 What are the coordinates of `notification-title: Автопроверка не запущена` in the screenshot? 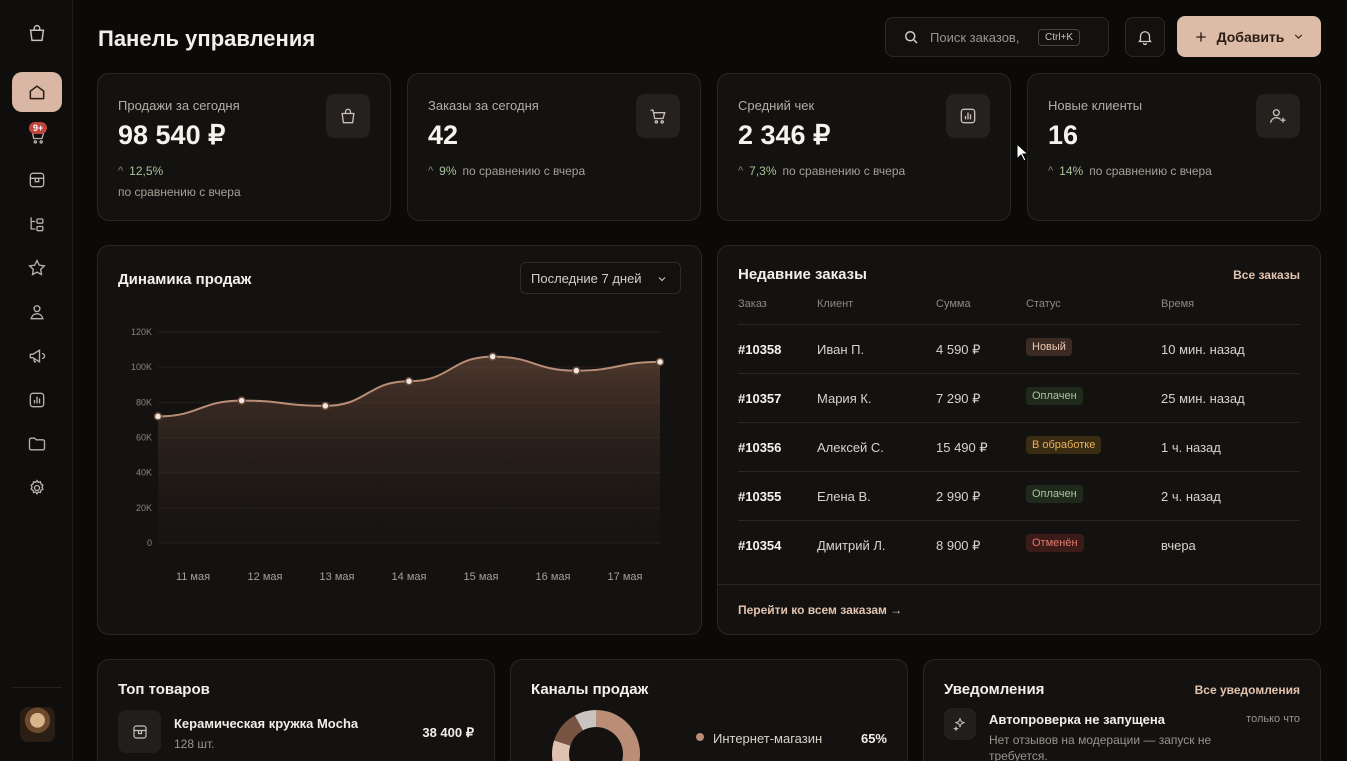 It's located at (1077, 719).